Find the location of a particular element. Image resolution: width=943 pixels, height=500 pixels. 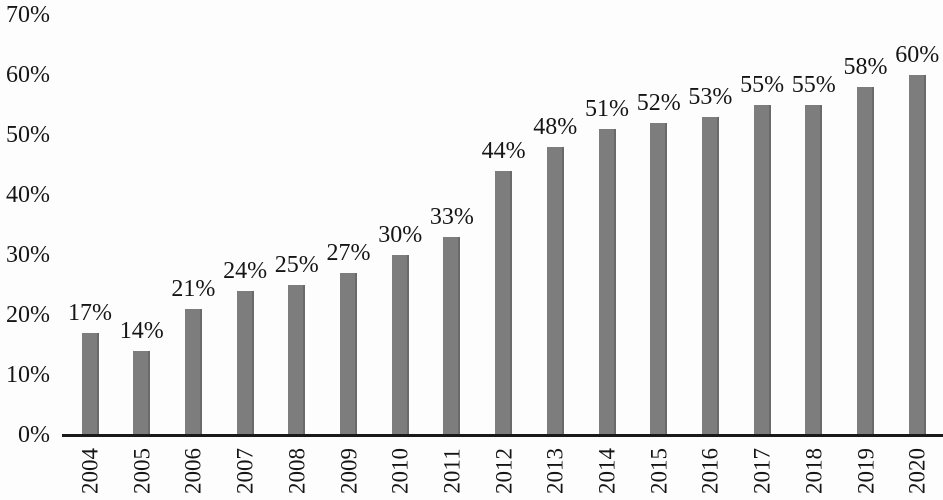

y-tick-label-70: 70% is located at coordinates (28, 15).